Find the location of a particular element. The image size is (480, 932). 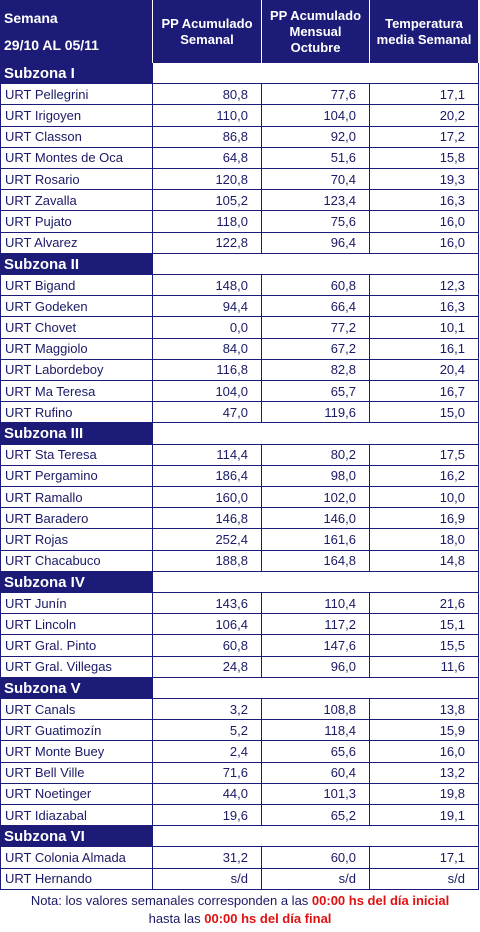

value-cell: 19,1 is located at coordinates (424, 816).